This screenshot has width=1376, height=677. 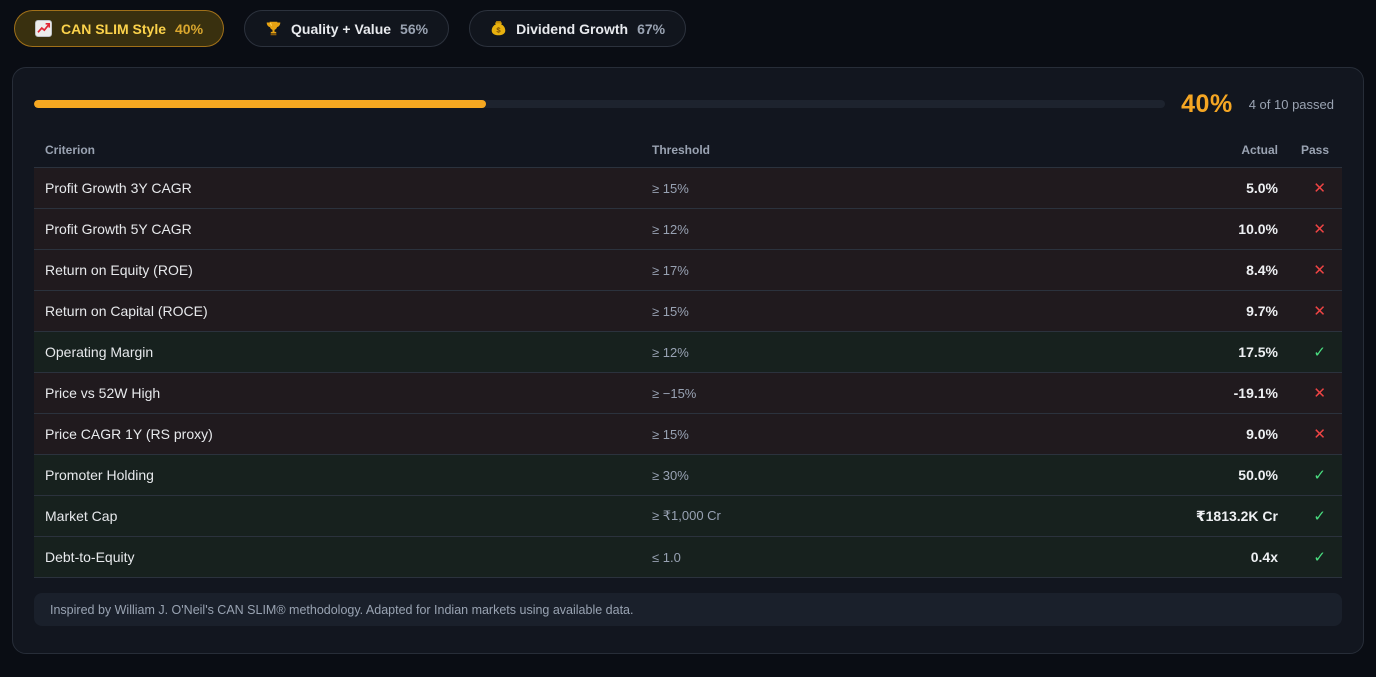 What do you see at coordinates (260, 104) in the screenshot?
I see `progress-fill` at bounding box center [260, 104].